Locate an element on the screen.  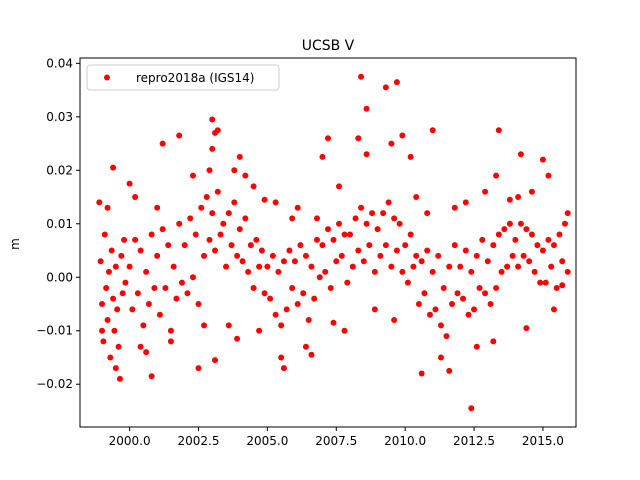
legend: repro2018a (IGS14) is located at coordinates (183, 77).